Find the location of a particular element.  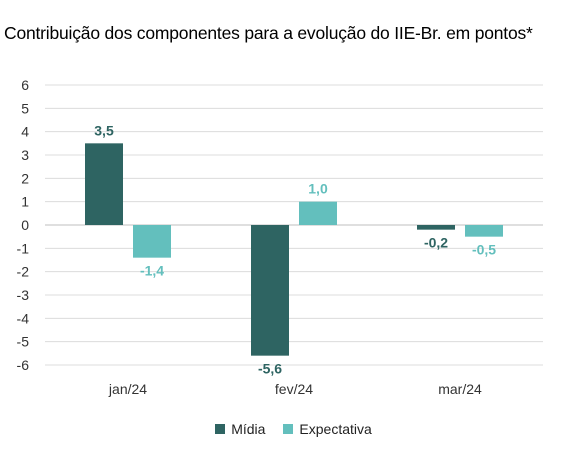

y-tick-label: 6 is located at coordinates (25, 85).